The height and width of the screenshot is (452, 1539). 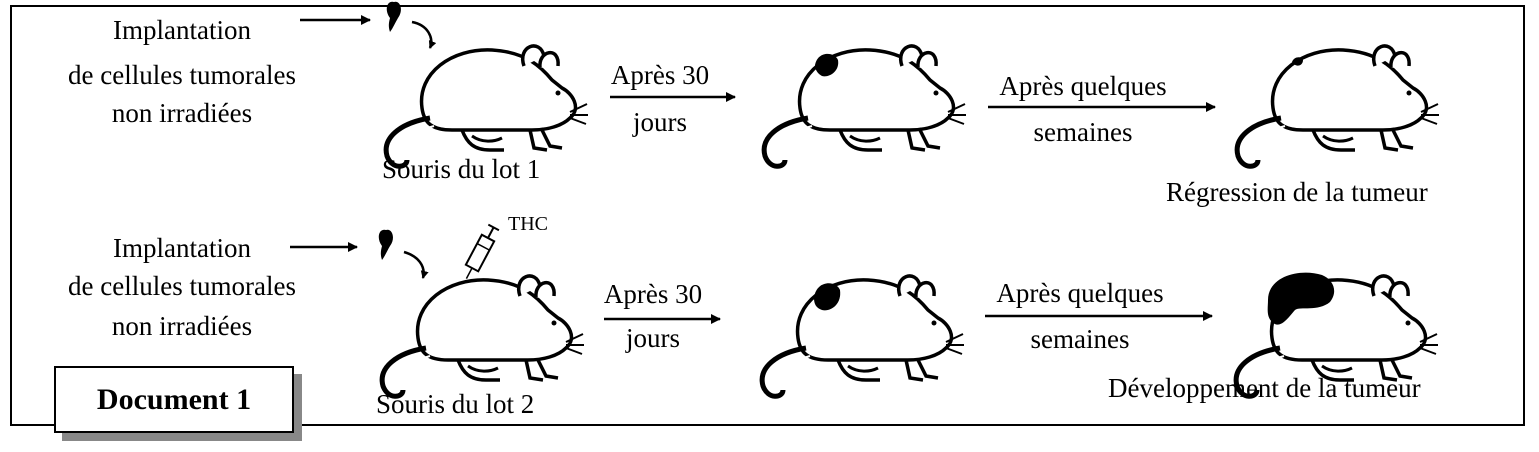 I want to click on row2-implant-line1: Implantation, so click(x=182, y=248).